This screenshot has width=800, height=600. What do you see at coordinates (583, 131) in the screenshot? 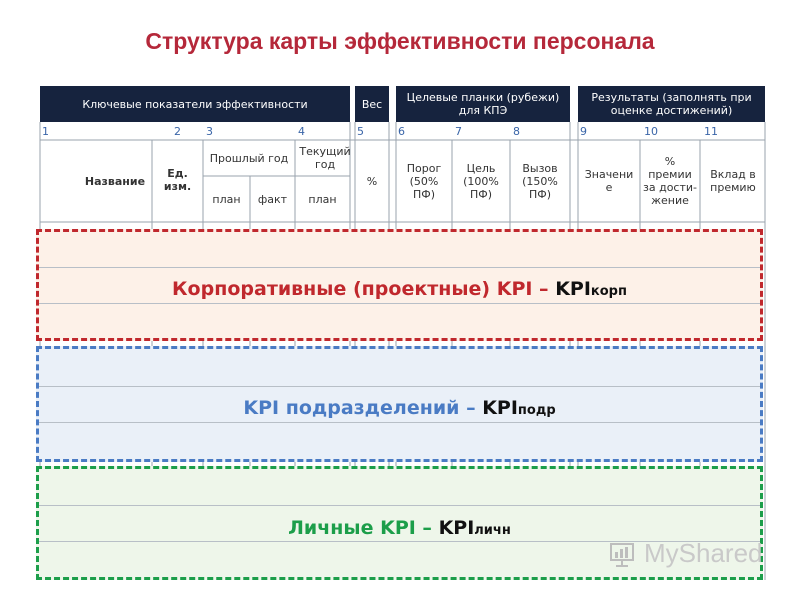
I see `col-number-9: 9` at bounding box center [583, 131].